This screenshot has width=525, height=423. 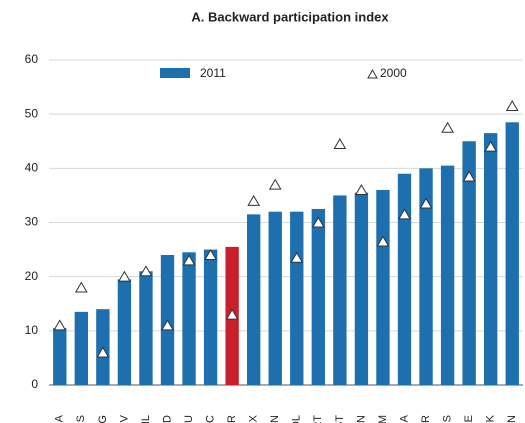 I want to click on x-tick-label: CZE, so click(x=469, y=419).